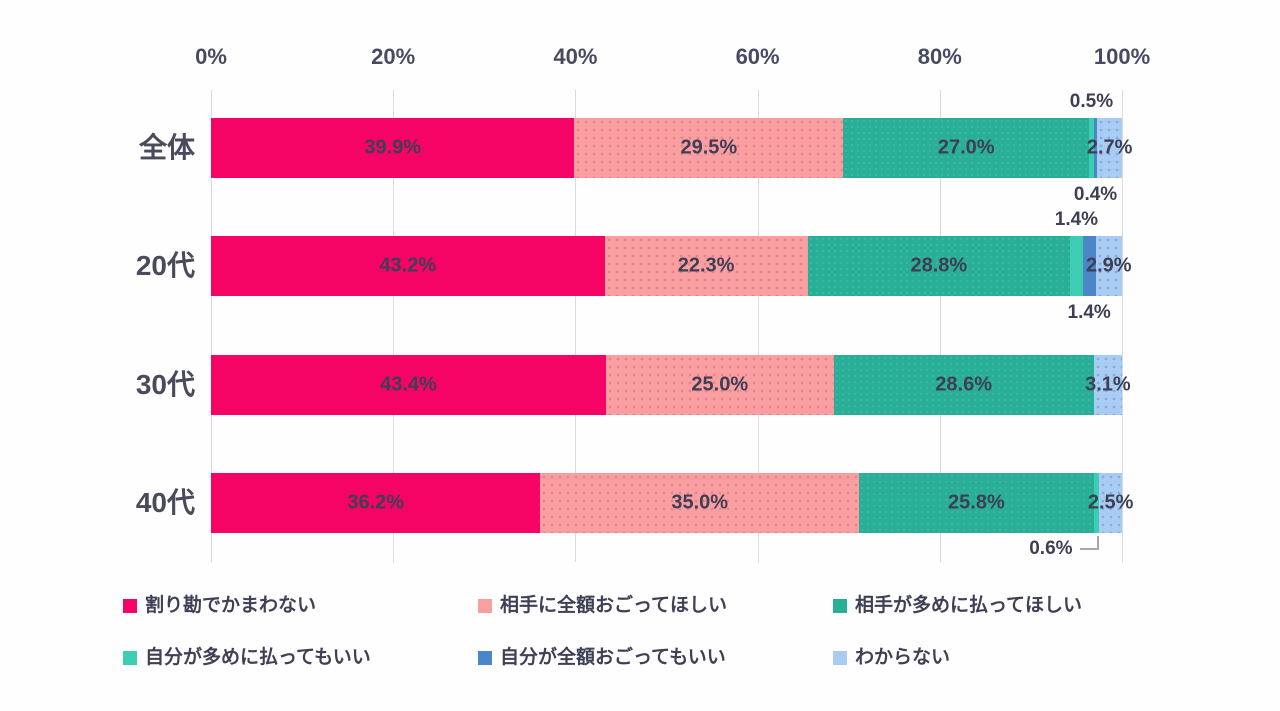 The image size is (1280, 711). I want to click on bar-segment: 2.7%, so click(1109, 148).